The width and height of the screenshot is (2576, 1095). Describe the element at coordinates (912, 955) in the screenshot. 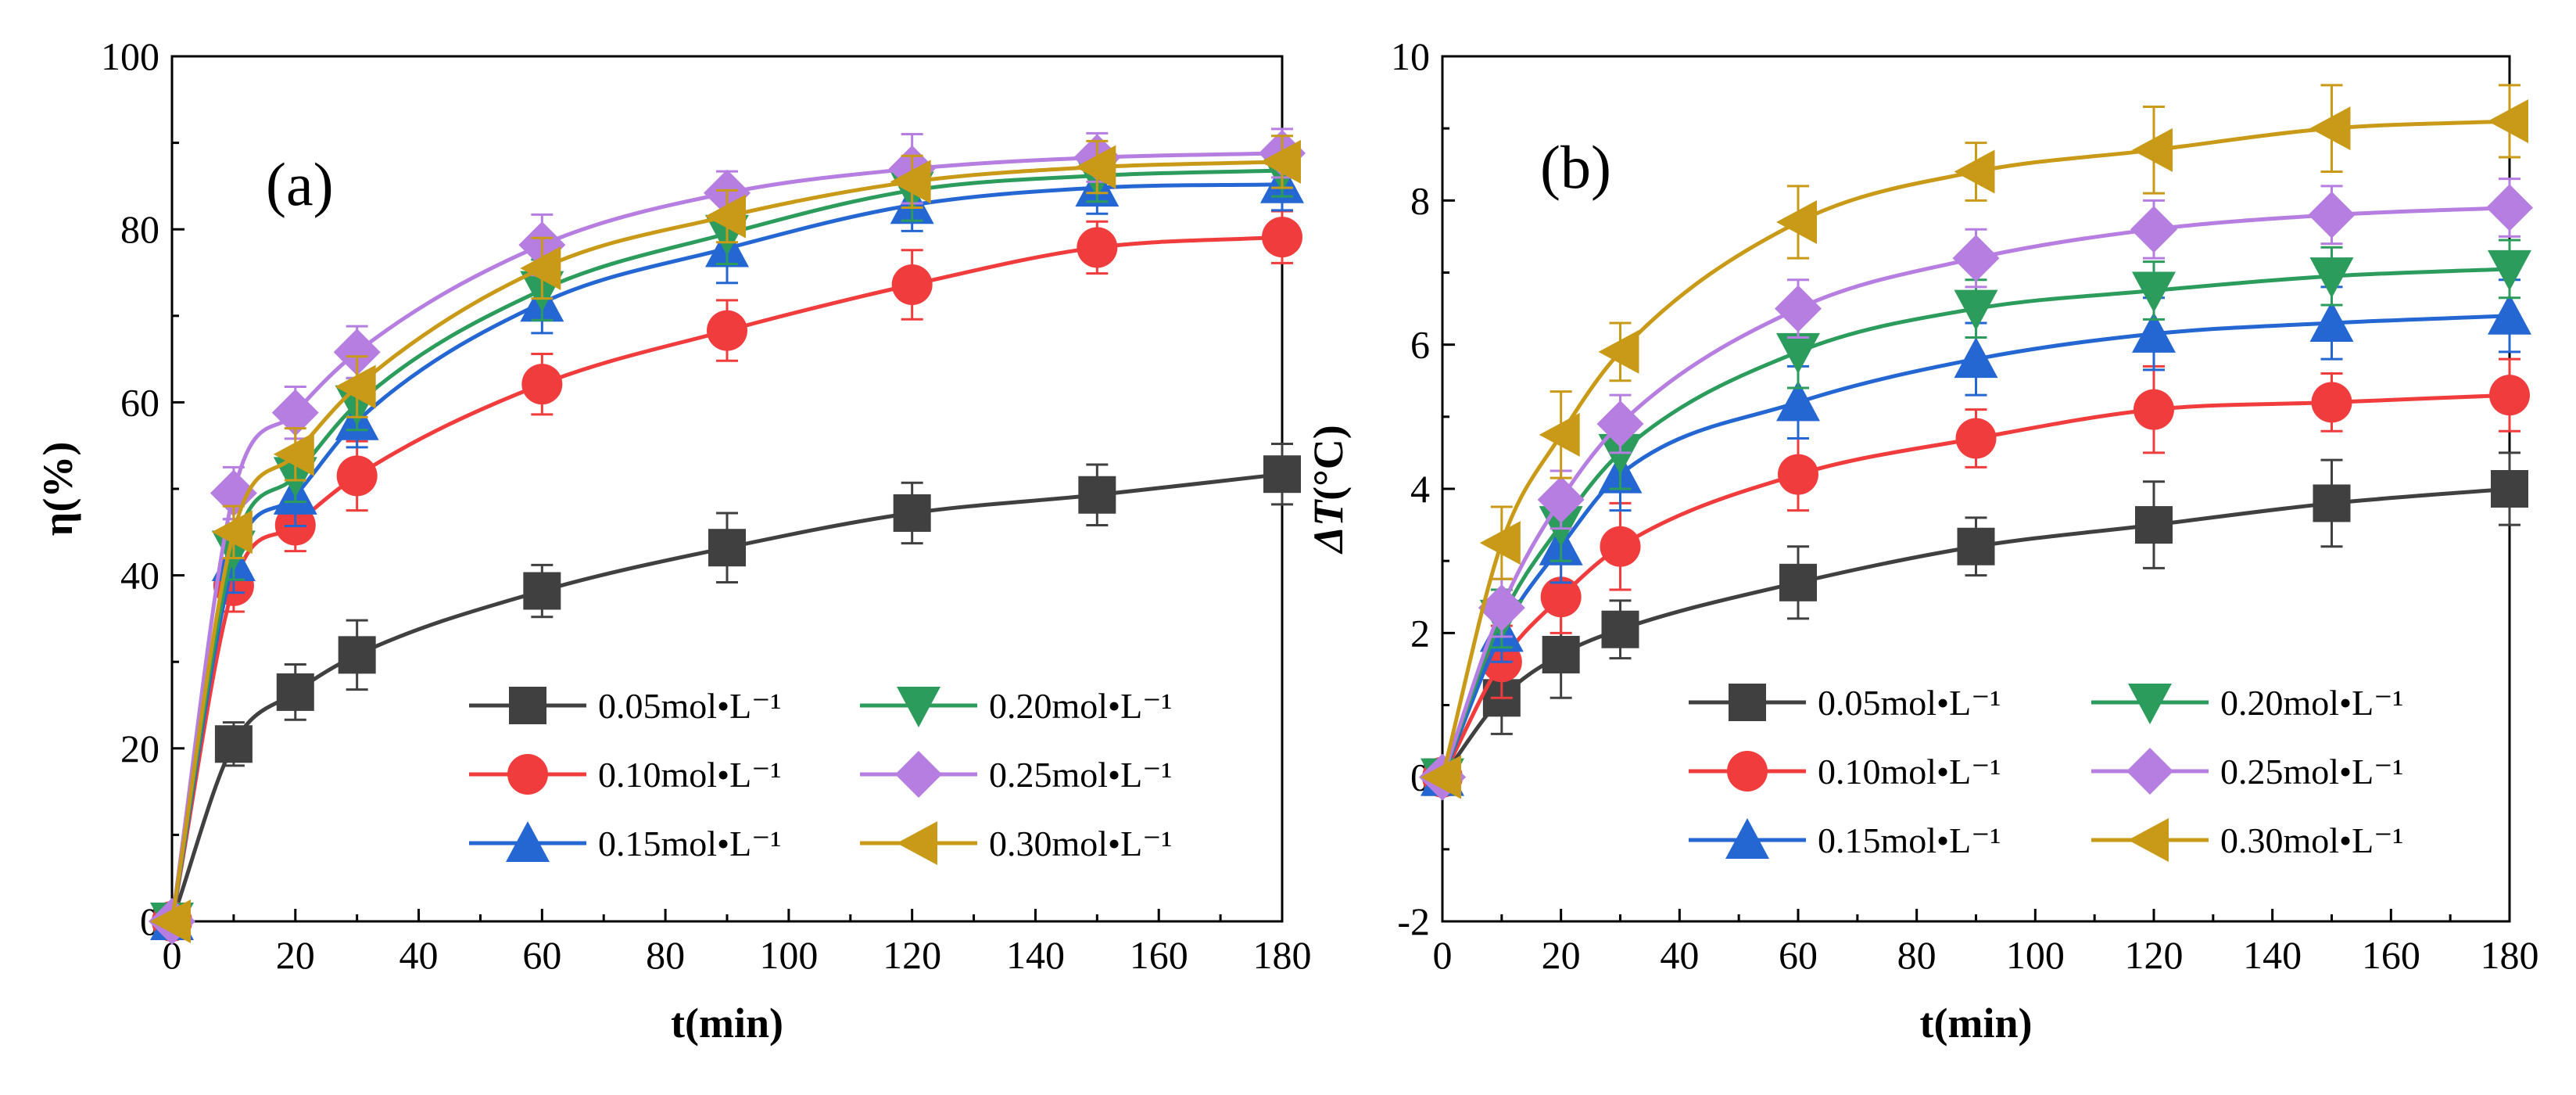

I see `x-tick-label: 120` at that location.